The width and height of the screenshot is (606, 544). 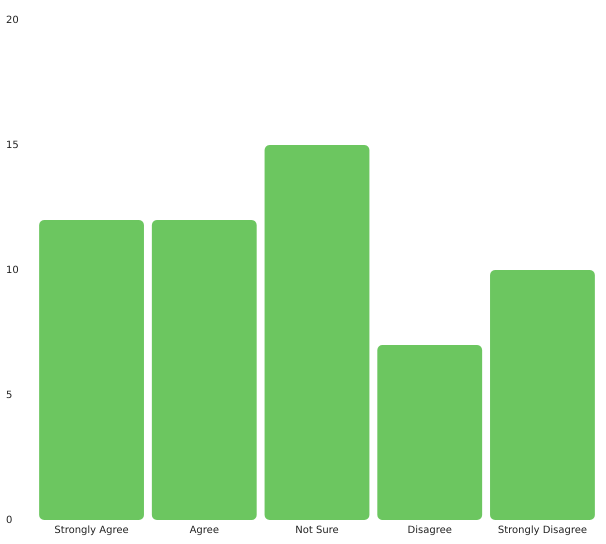 What do you see at coordinates (9, 520) in the screenshot?
I see `y-tick-label: 0` at bounding box center [9, 520].